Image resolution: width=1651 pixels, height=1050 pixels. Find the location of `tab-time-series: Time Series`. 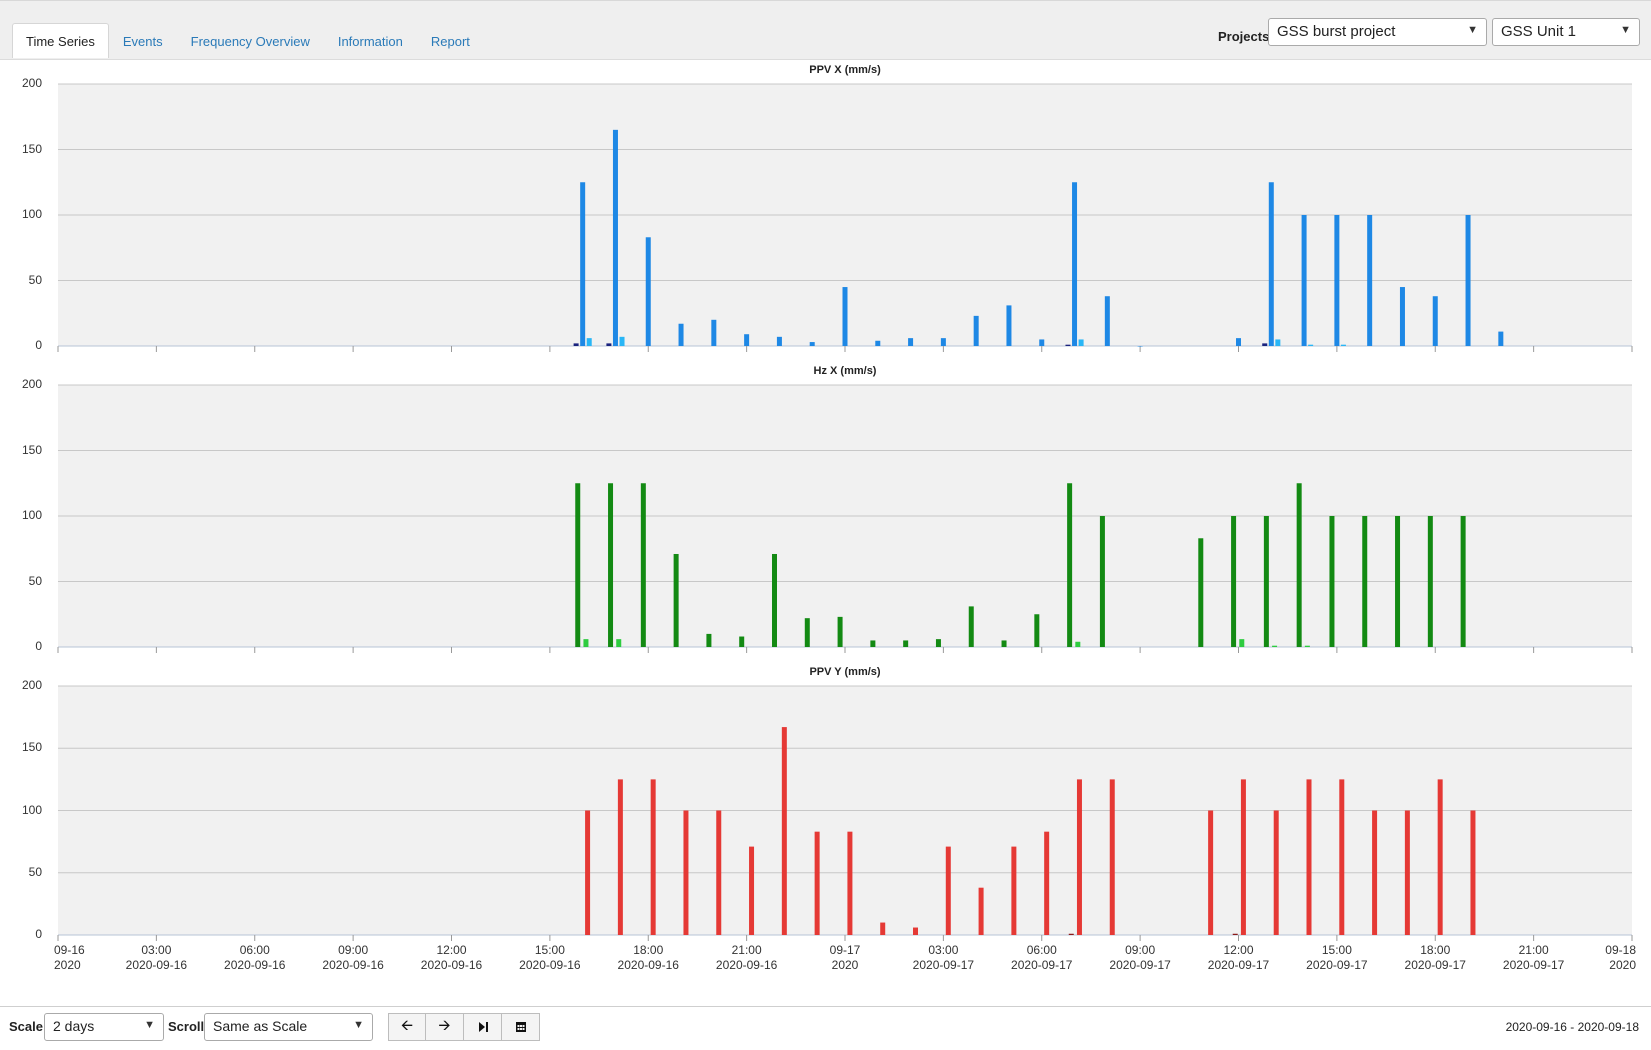

tab-time-series: Time Series is located at coordinates (60, 40).